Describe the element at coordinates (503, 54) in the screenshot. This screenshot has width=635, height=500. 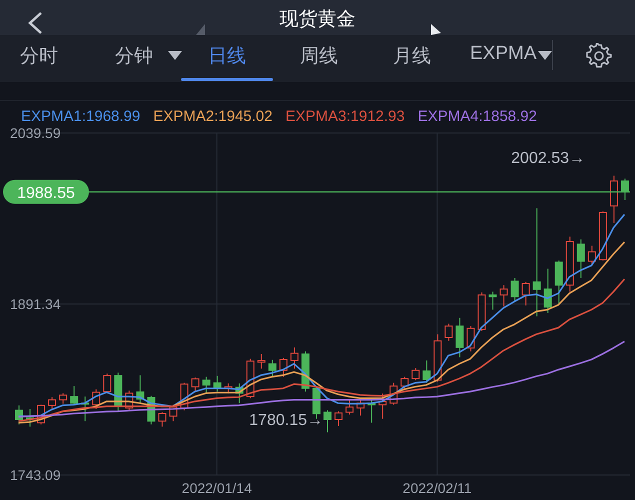
I see `text: EXPMA` at that location.